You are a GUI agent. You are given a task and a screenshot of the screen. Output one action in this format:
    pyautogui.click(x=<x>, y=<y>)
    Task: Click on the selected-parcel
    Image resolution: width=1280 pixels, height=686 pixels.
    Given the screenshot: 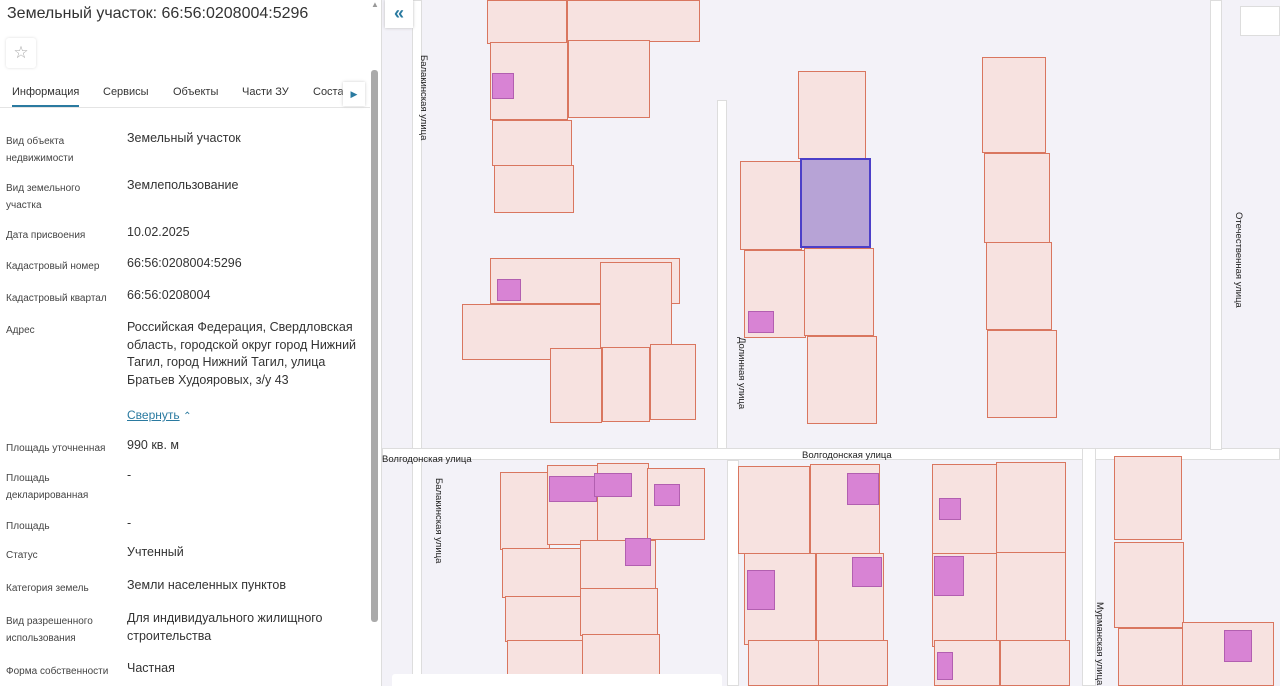 What is the action you would take?
    pyautogui.click(x=835, y=203)
    